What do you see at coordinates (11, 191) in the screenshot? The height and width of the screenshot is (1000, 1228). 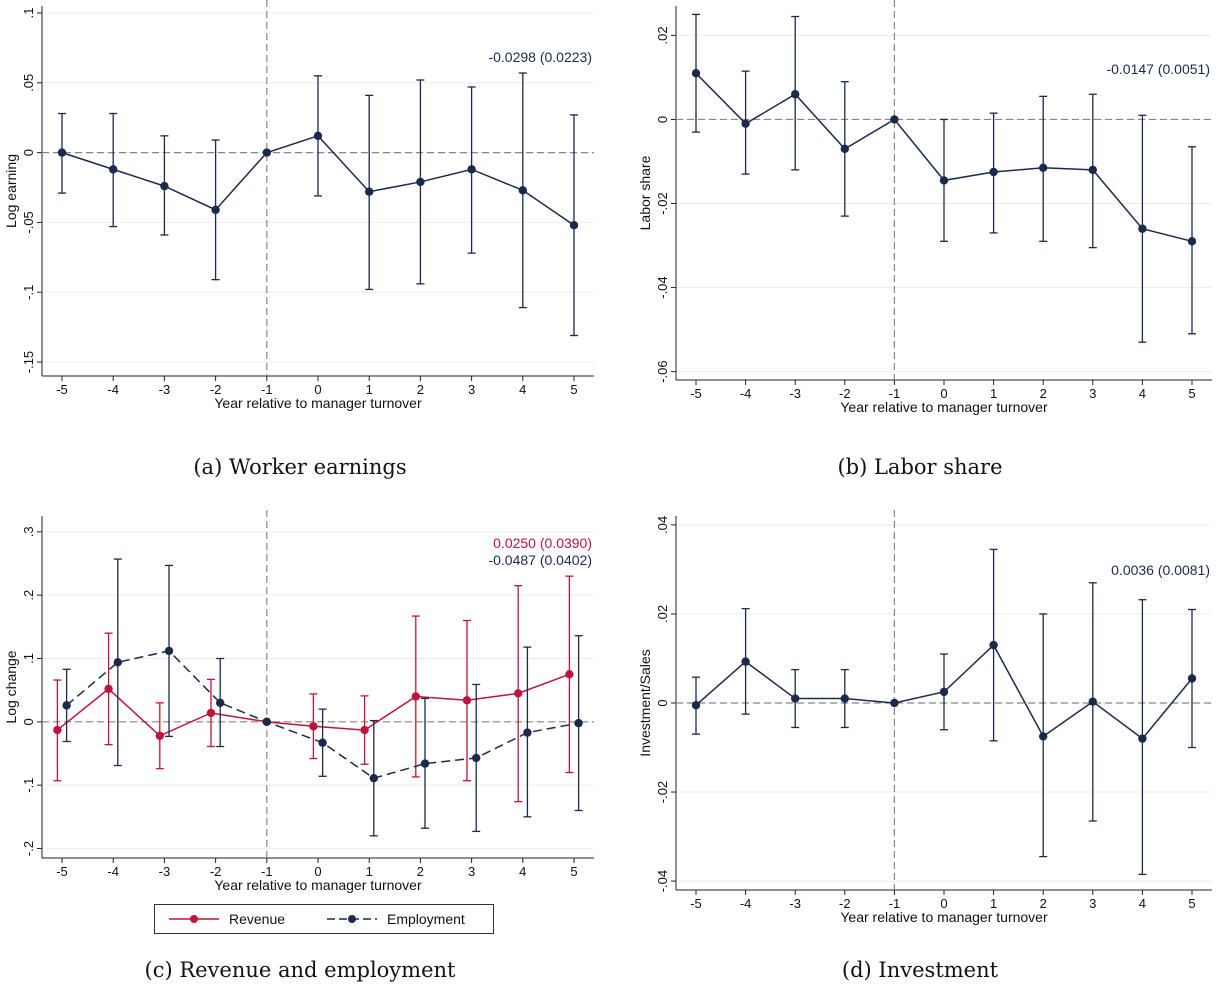 I see `y-axis-label: Log earning` at bounding box center [11, 191].